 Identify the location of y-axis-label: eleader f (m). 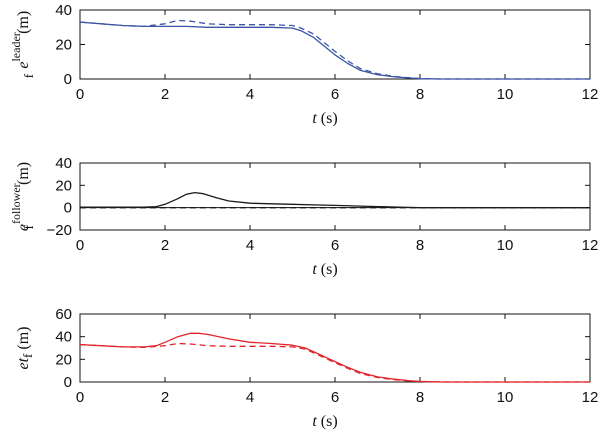
(22, 44).